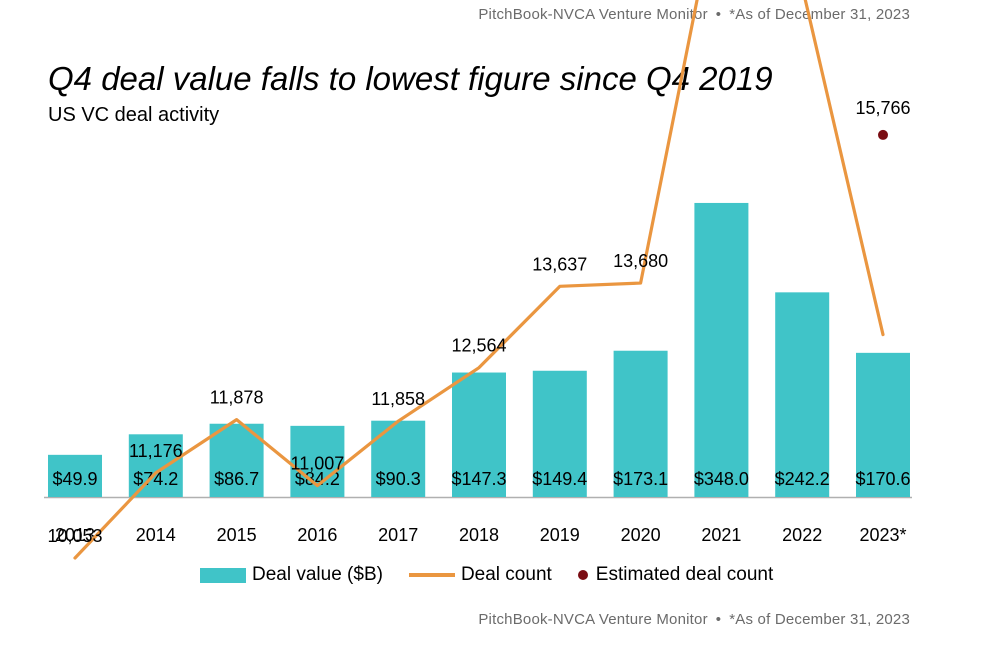 The image size is (992, 654). Describe the element at coordinates (802, 535) in the screenshot. I see `x-tick-label-2022: 2022` at that location.